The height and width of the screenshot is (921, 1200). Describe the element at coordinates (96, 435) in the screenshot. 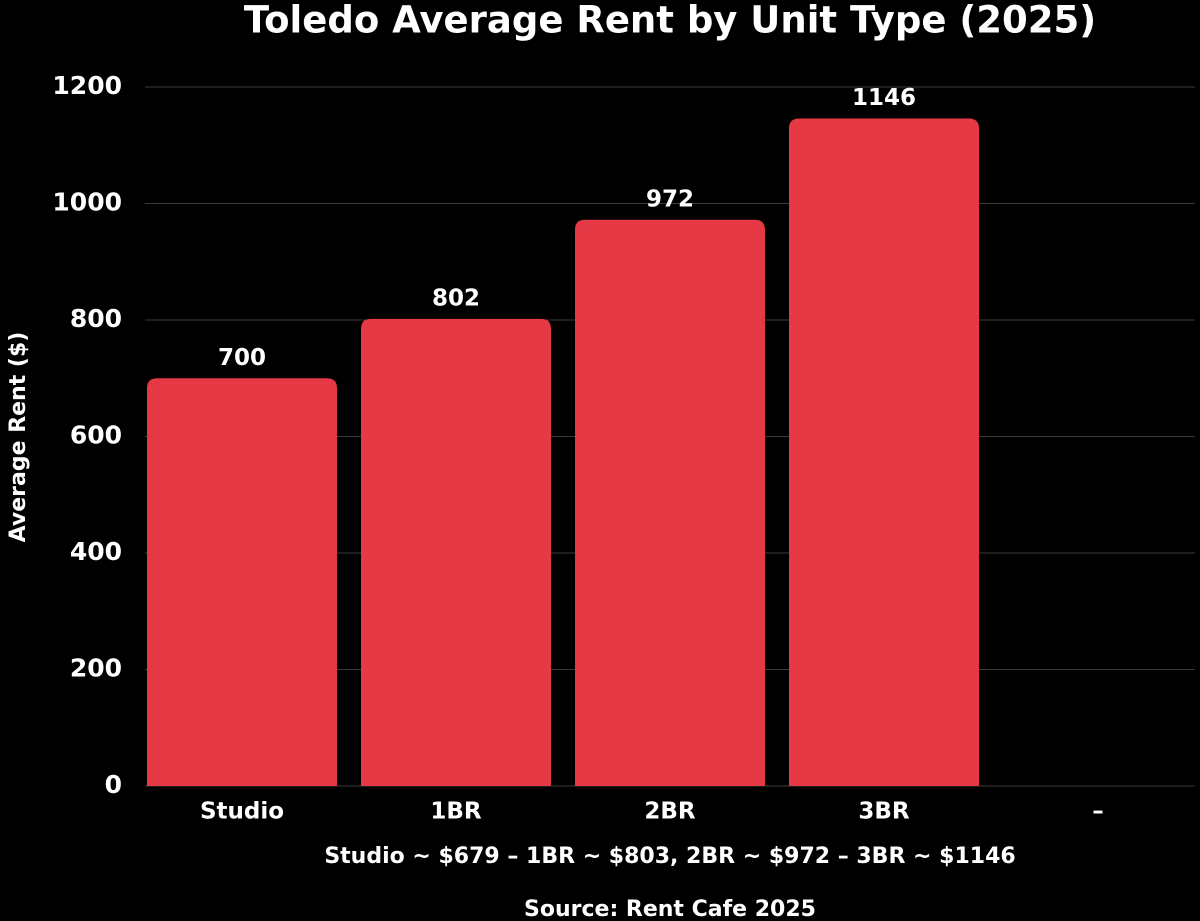

I see `y-tick-label: 600` at that location.